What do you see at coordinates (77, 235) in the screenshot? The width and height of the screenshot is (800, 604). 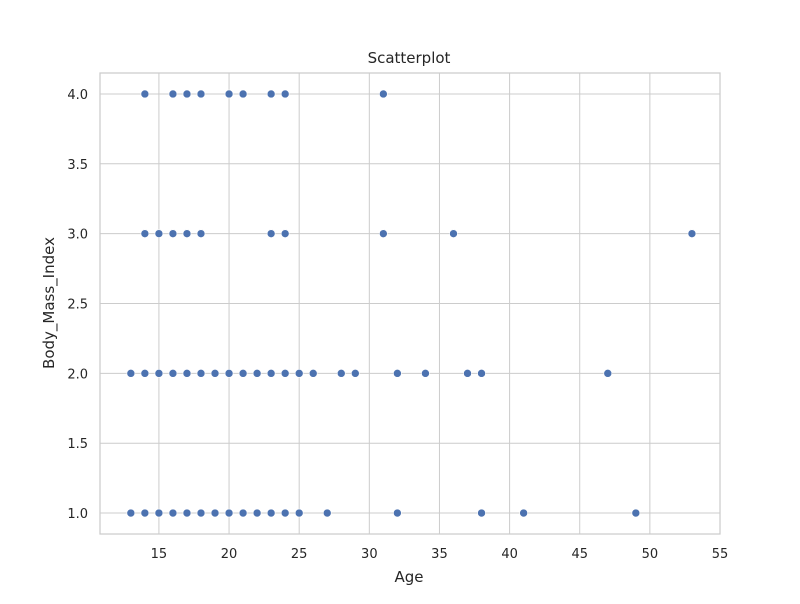 I see `y-tick-label: 3.0` at bounding box center [77, 235].